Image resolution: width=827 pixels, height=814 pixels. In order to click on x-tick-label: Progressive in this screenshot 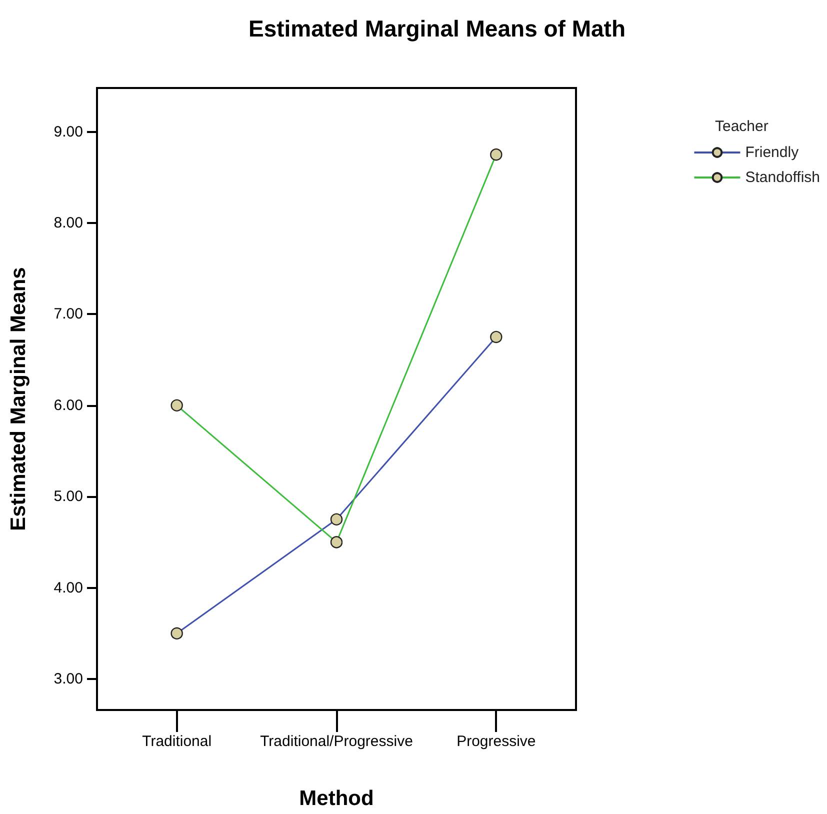, I will do `click(496, 741)`.